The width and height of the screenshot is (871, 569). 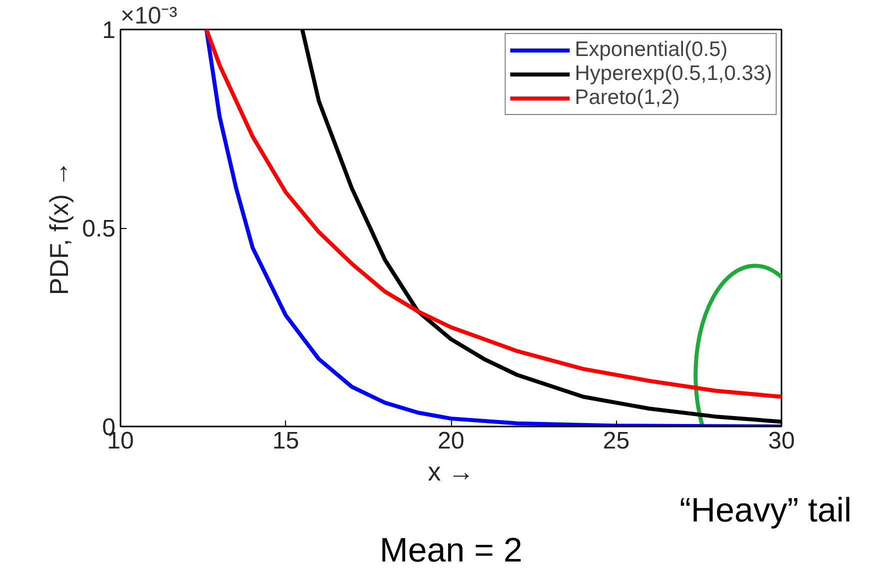 I want to click on x-tick-label: 15, so click(x=286, y=441).